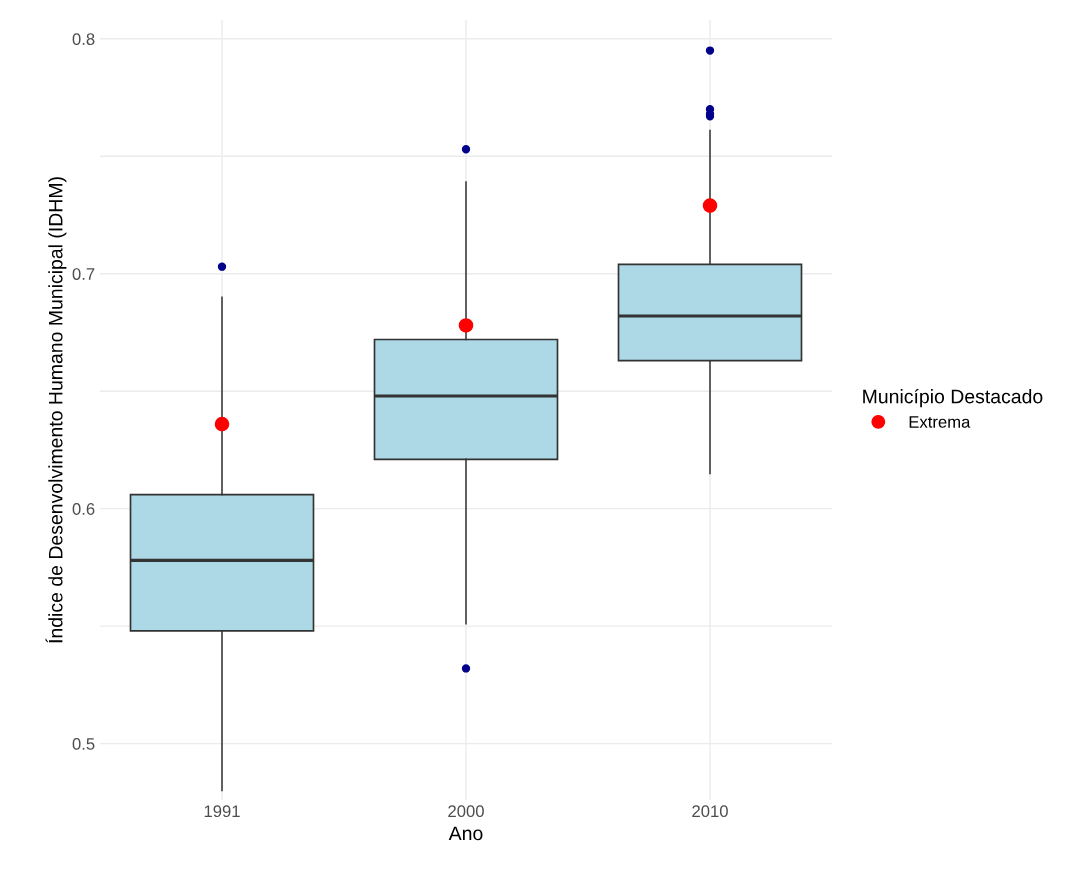 The height and width of the screenshot is (889, 1087). Describe the element at coordinates (83, 39) in the screenshot. I see `y-tick-label: 0.8` at that location.